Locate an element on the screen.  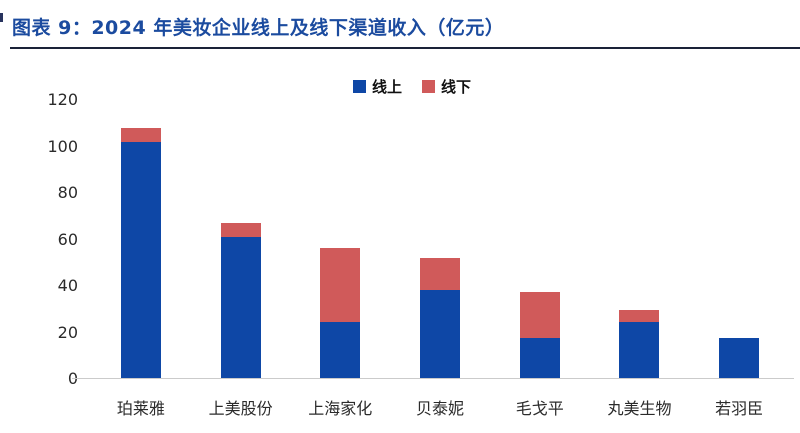
bar-group: 毛戈平 is located at coordinates (540, 259).